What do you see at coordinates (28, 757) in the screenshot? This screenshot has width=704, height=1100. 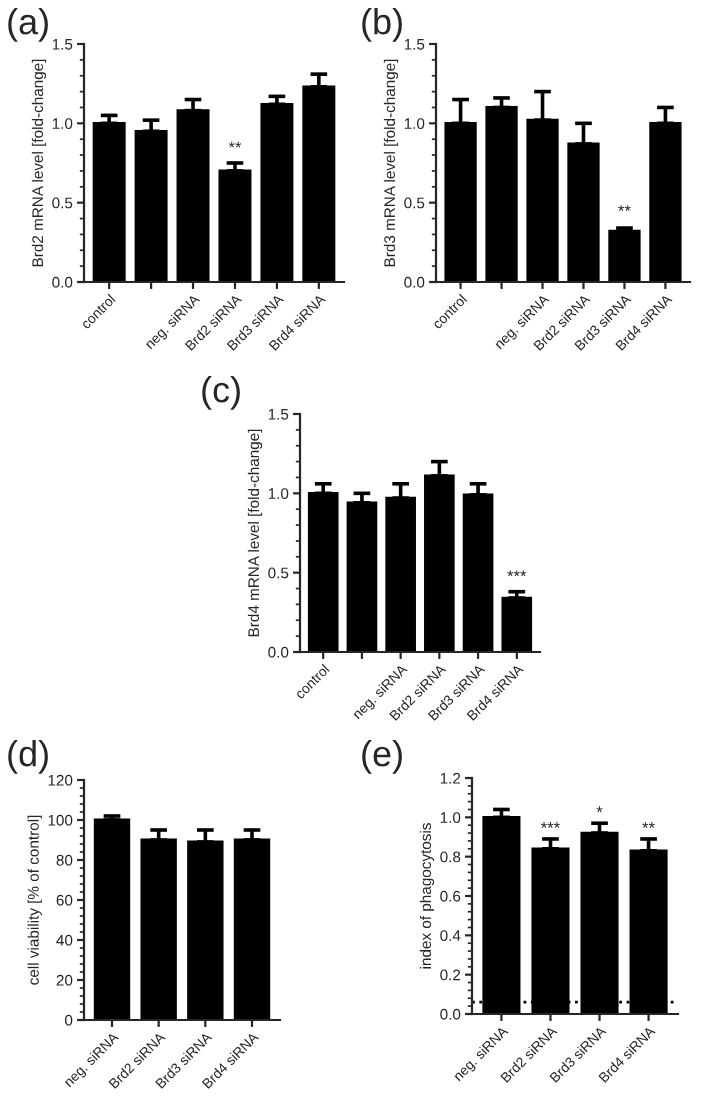 I see `chart-title: (d)` at bounding box center [28, 757].